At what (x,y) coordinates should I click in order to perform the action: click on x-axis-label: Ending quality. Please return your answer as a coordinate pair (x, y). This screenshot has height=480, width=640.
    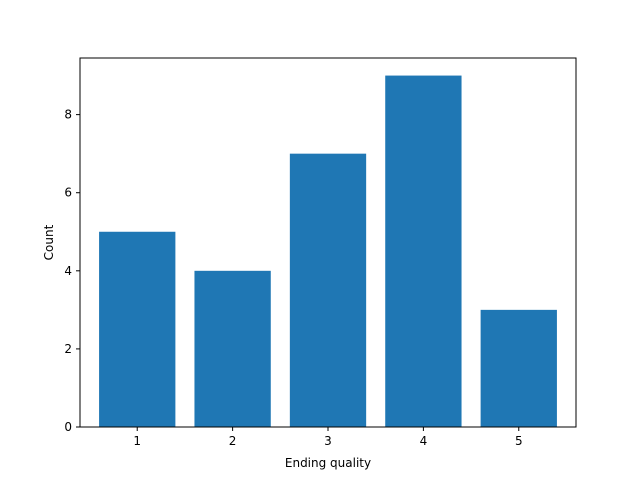
    Looking at the image, I should click on (328, 463).